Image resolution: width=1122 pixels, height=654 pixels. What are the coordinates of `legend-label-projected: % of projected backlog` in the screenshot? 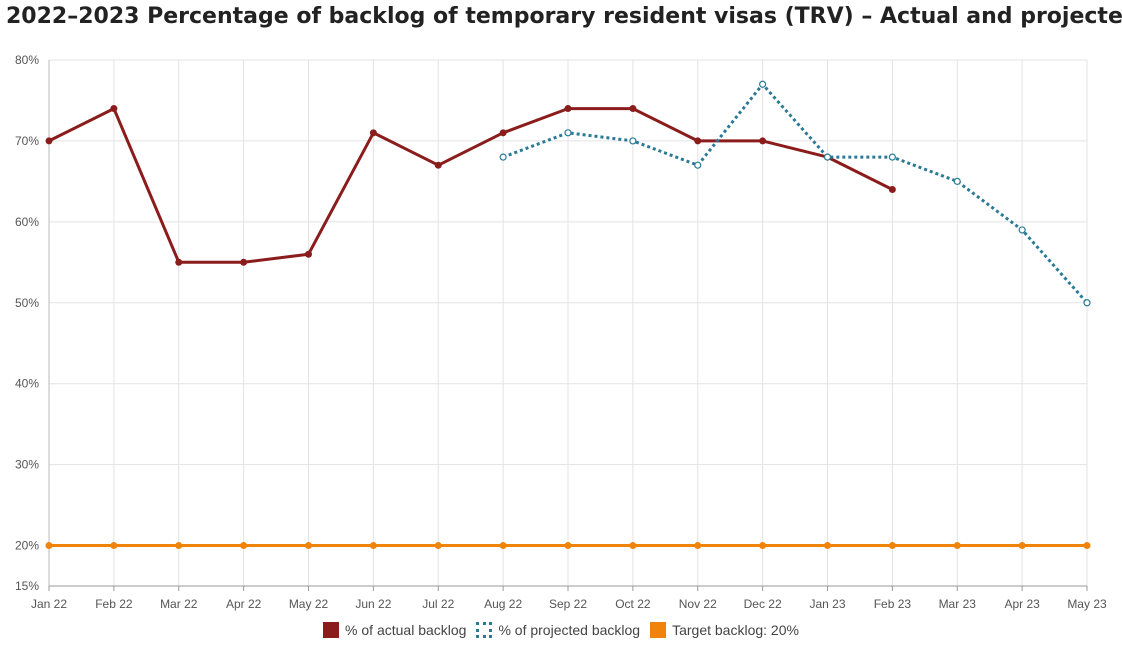 It's located at (569, 630).